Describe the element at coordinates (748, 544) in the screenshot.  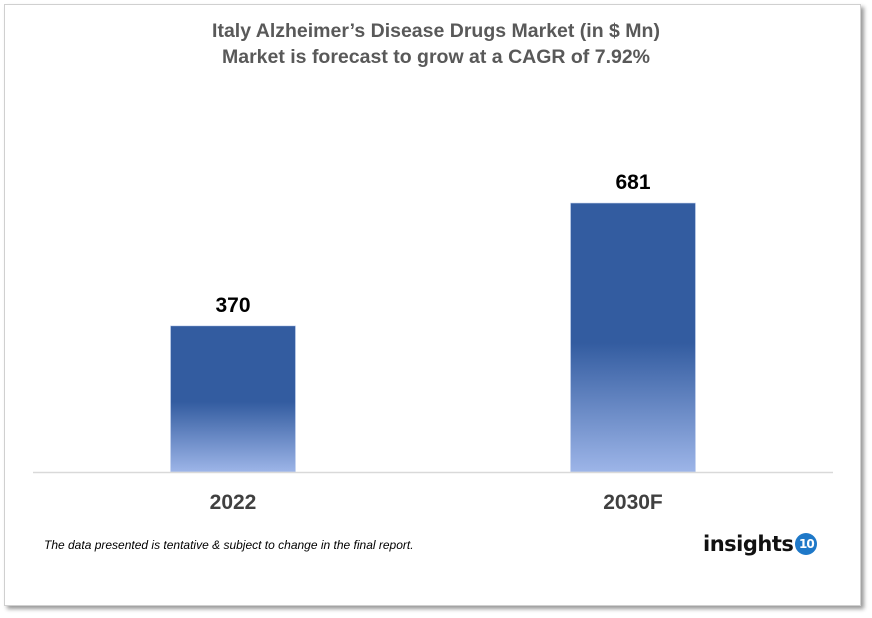
I see `logo-text: insights` at that location.